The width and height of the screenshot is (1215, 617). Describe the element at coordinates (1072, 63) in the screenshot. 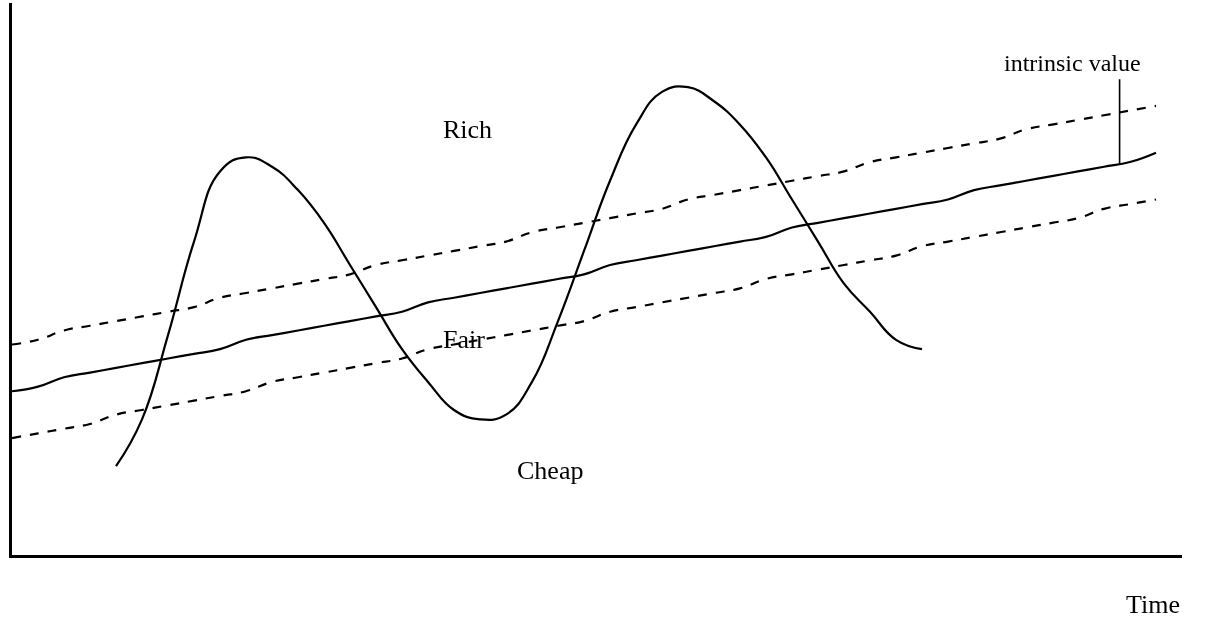

I see `text: intrinsic value` at that location.